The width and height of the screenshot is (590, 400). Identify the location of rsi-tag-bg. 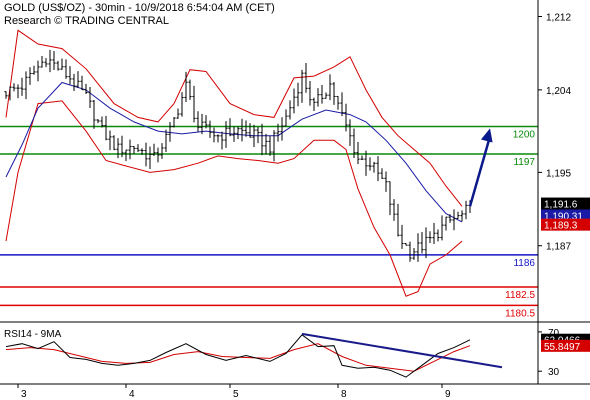
(565, 345).